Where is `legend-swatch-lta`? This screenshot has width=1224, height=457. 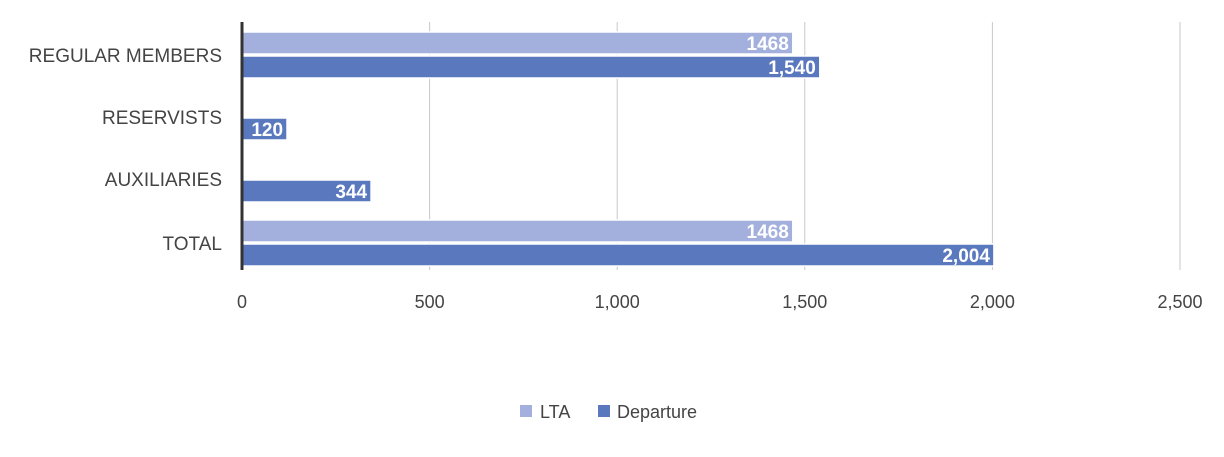 legend-swatch-lta is located at coordinates (526, 411).